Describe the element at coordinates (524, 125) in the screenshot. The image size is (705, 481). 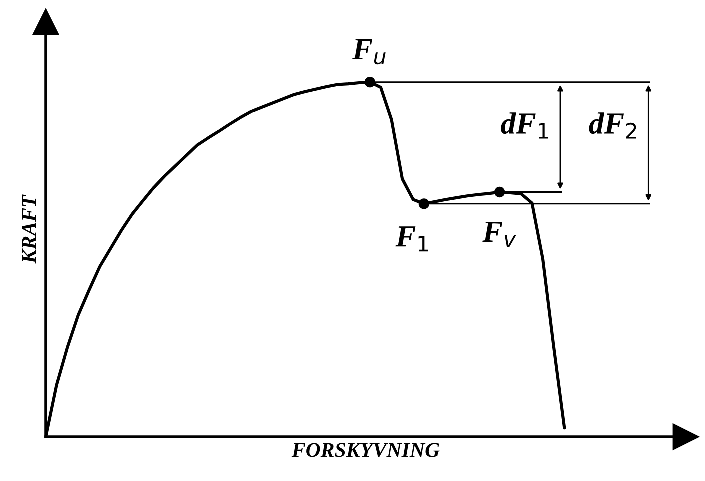
I see `annotation: dF$_{1}$` at that location.